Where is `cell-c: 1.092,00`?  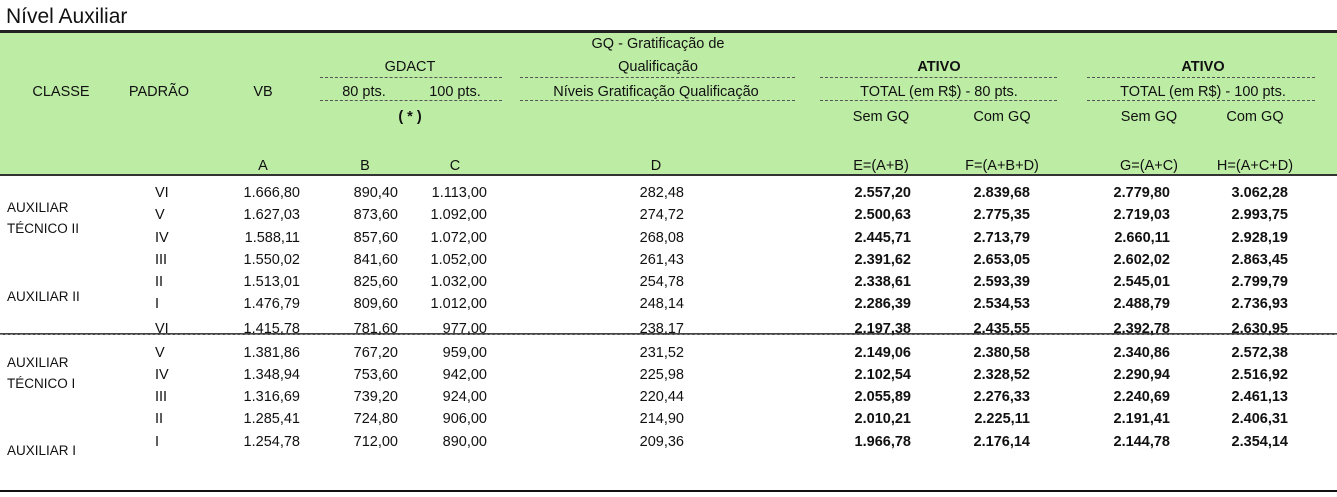 cell-c: 1.092,00 is located at coordinates (458, 215).